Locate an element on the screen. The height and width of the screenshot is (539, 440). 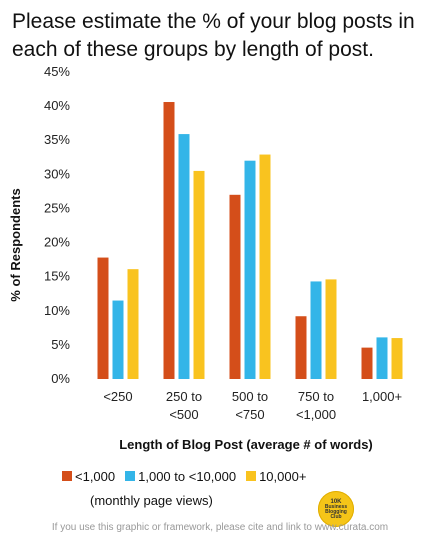
y-tick-label: 0% is located at coordinates (60, 378).